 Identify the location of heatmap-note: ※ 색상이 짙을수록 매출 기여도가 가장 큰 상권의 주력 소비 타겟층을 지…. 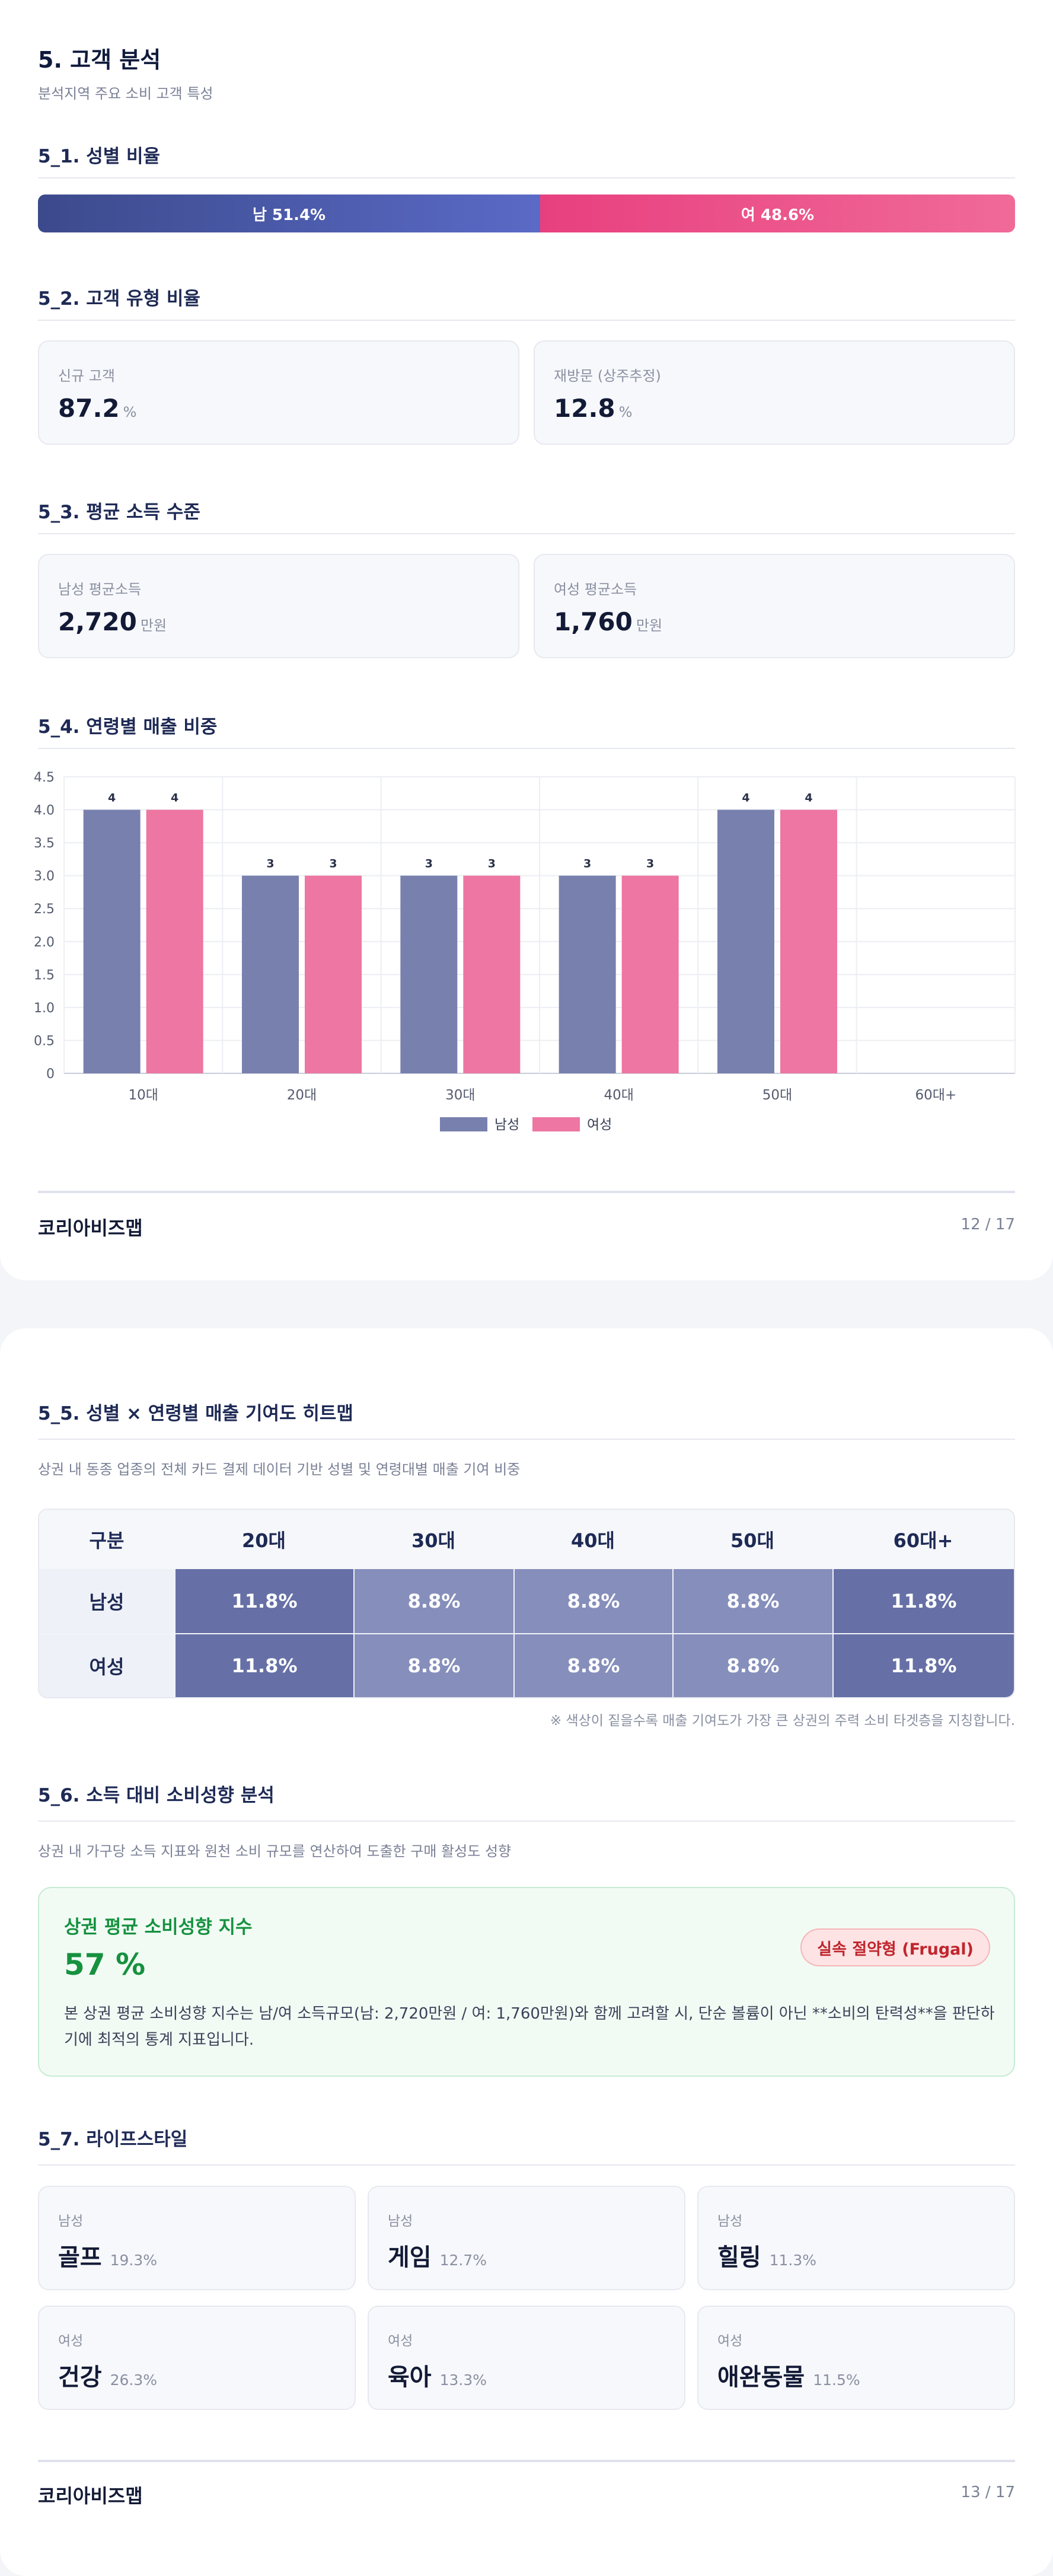
(782, 1721).